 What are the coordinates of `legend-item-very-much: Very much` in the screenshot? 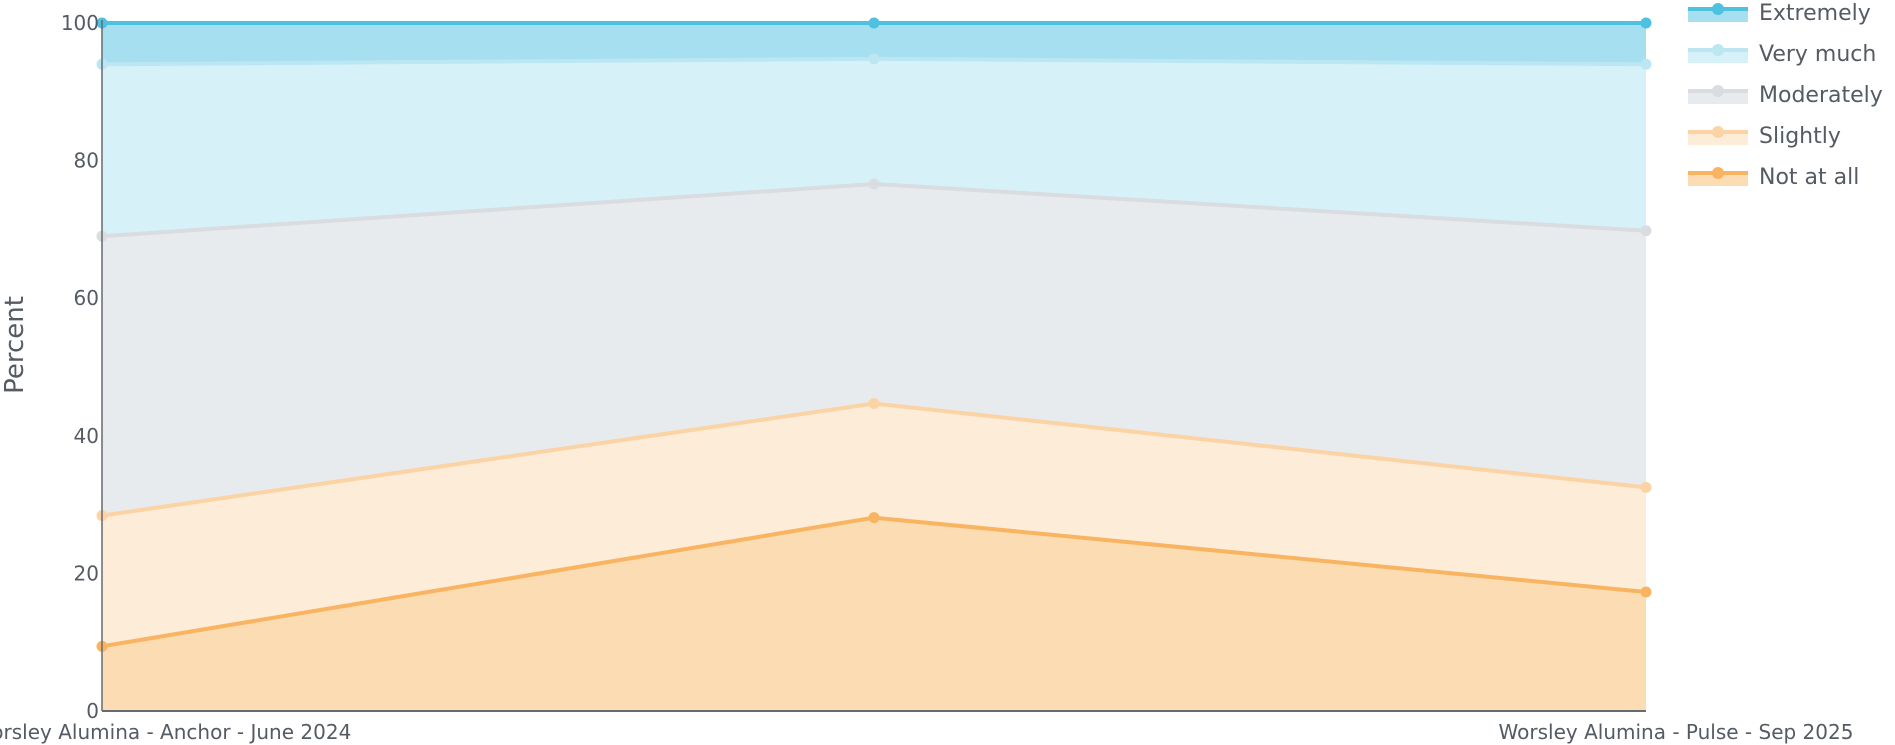 It's located at (1782, 54).